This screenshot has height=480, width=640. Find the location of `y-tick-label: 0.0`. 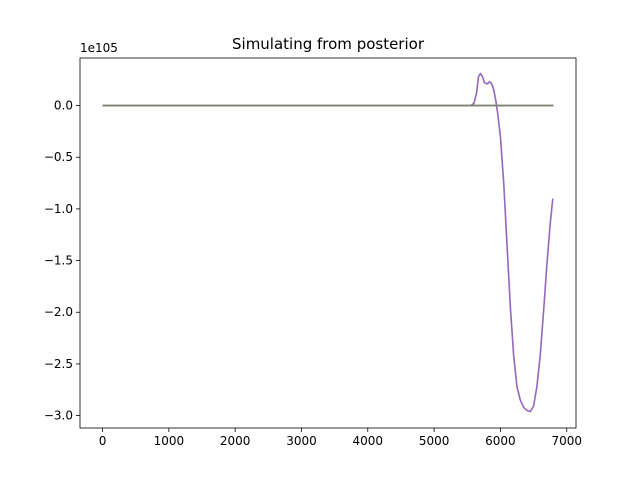

y-tick-label: 0.0 is located at coordinates (63, 106).